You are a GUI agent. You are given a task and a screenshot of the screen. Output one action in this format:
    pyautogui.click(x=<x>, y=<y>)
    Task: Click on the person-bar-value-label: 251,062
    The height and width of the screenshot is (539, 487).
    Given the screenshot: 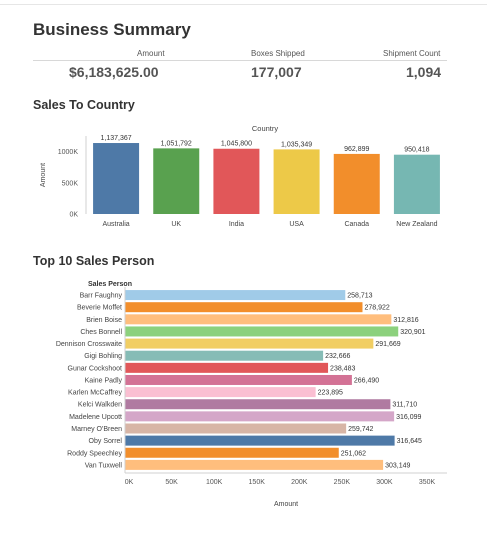 What is the action you would take?
    pyautogui.click(x=353, y=453)
    